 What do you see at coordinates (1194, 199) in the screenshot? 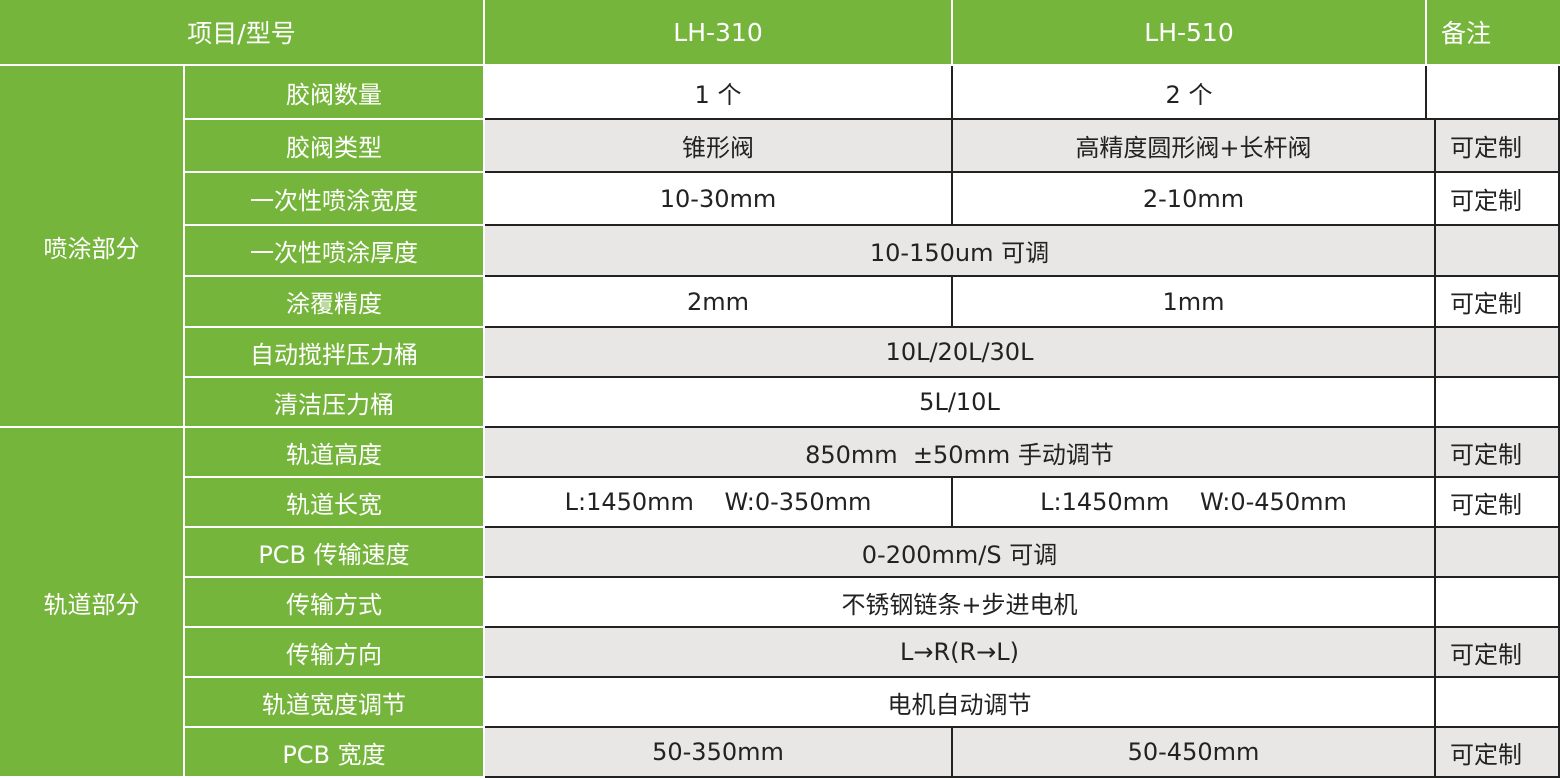
I see `value-lh510: 2-10mm` at bounding box center [1194, 199].